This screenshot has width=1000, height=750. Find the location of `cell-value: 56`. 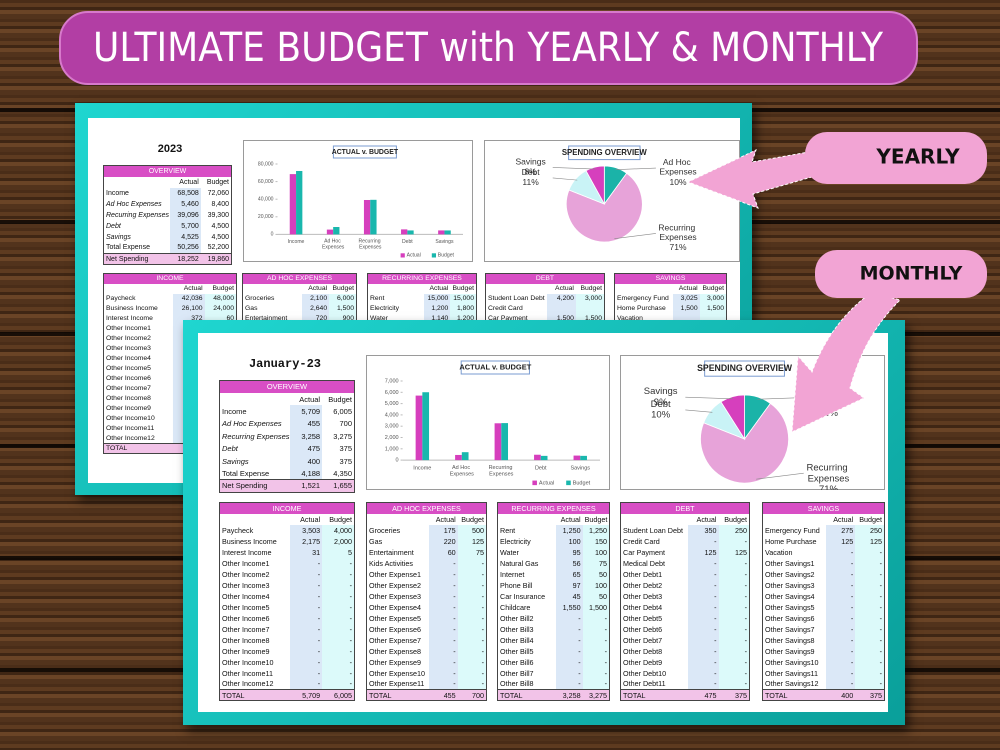

cell-value: 56 is located at coordinates (569, 563).